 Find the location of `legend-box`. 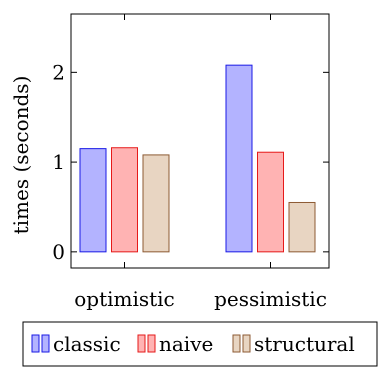

legend-box is located at coordinates (200, 344).